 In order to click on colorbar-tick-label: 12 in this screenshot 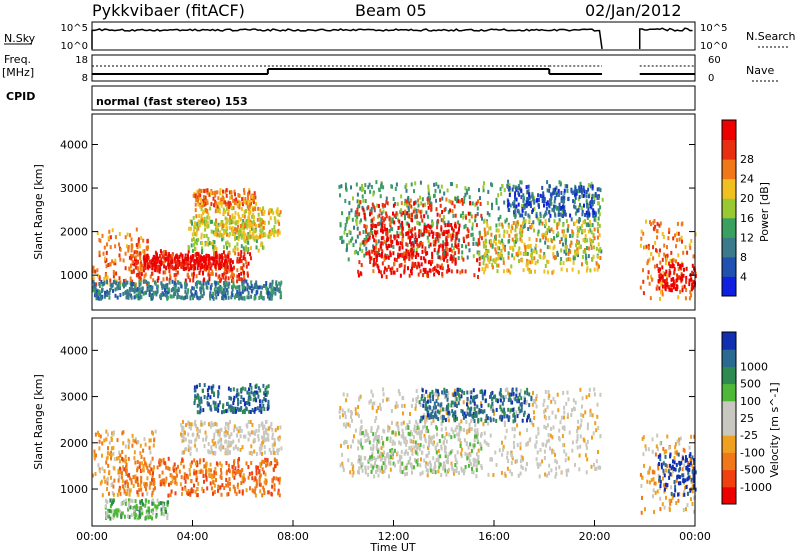, I will do `click(747, 237)`.